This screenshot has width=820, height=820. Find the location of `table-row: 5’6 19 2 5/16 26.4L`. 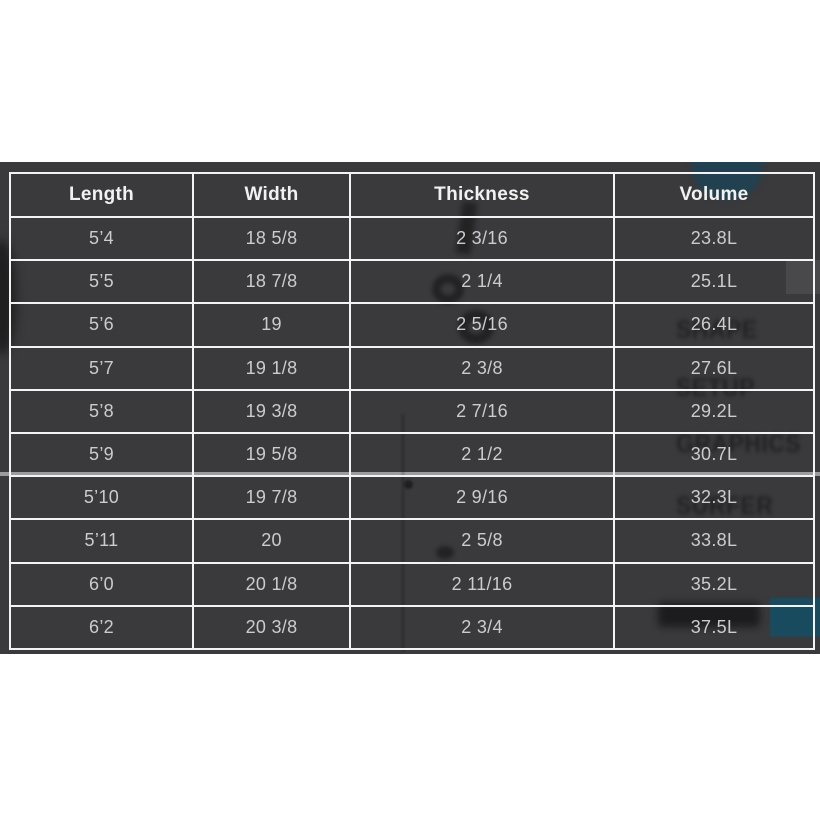

table-row: 5’6 19 2 5/16 26.4L is located at coordinates (412, 325).